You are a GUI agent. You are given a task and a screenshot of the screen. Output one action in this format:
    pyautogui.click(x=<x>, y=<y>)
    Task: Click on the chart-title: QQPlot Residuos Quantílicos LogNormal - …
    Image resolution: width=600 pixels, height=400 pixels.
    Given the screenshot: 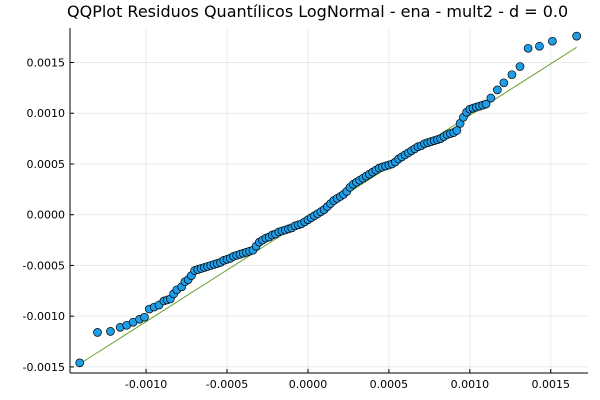 What is the action you would take?
    pyautogui.click(x=317, y=11)
    